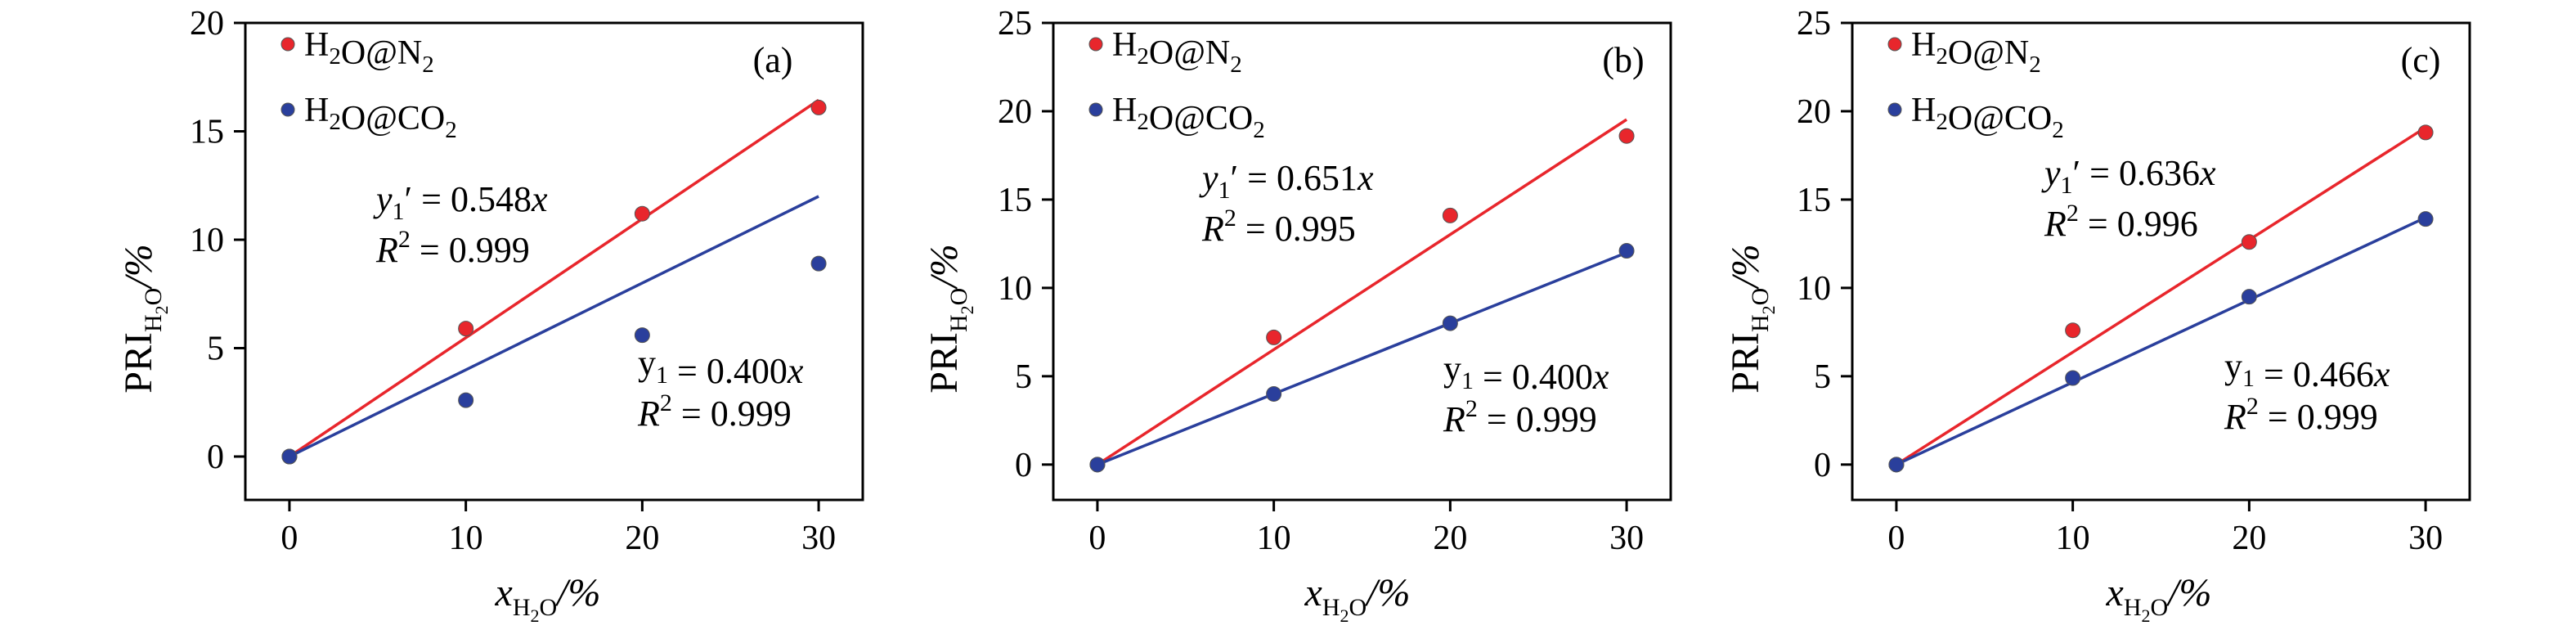  I want to click on fit-equation: y1′ = 0.636x, so click(2128, 176).